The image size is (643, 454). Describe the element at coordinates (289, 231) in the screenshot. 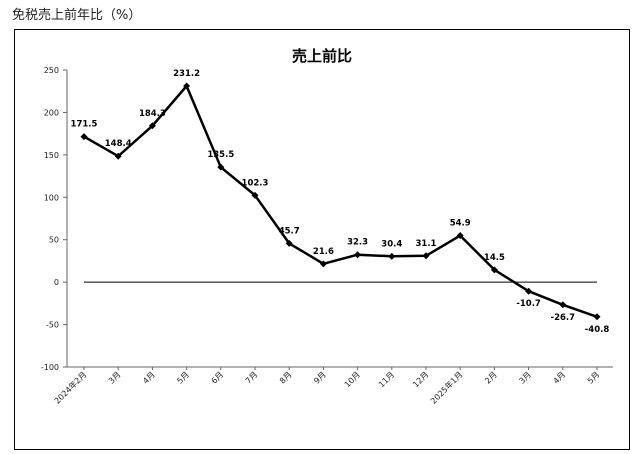

I see `data-label: 45.7` at that location.